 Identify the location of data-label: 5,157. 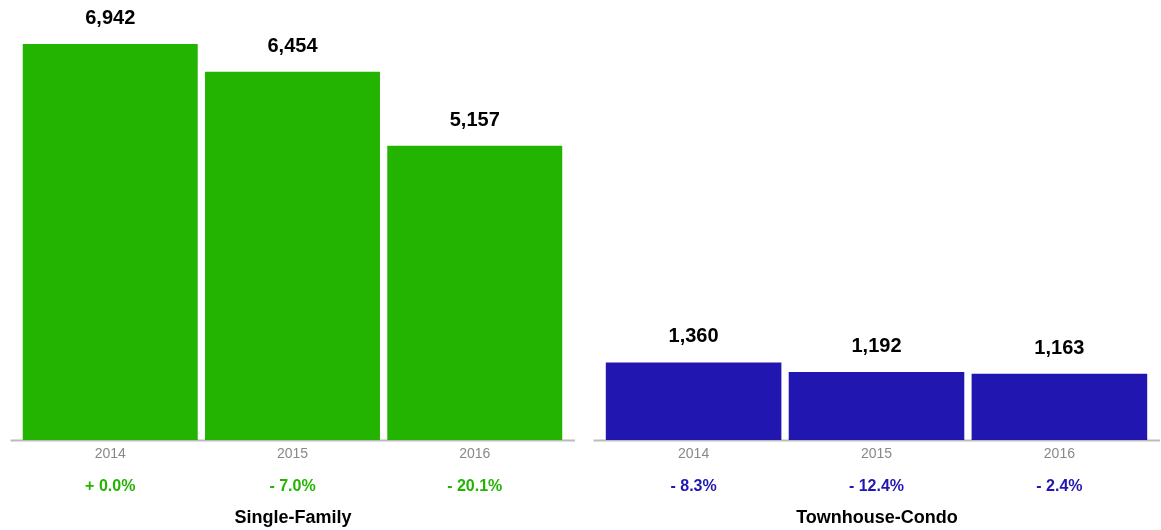
(474, 118).